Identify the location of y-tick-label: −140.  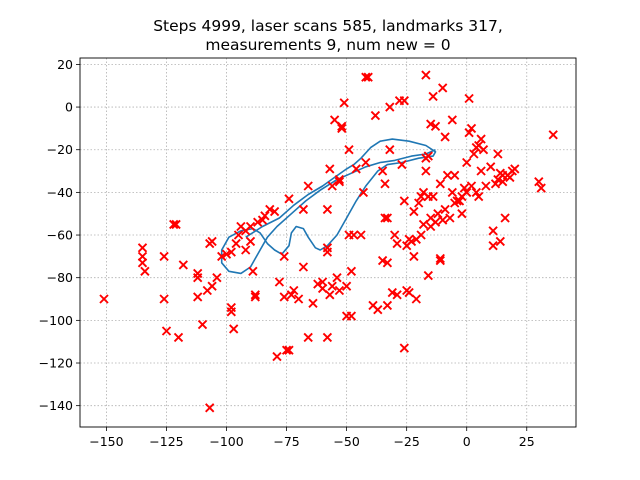
(56, 405).